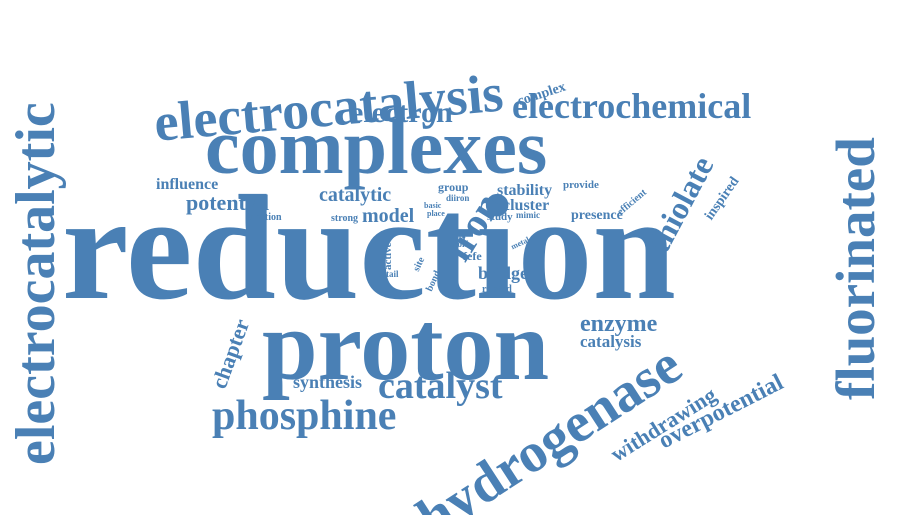 This screenshot has width=900, height=515. I want to click on word-electron: electron, so click(401, 112).